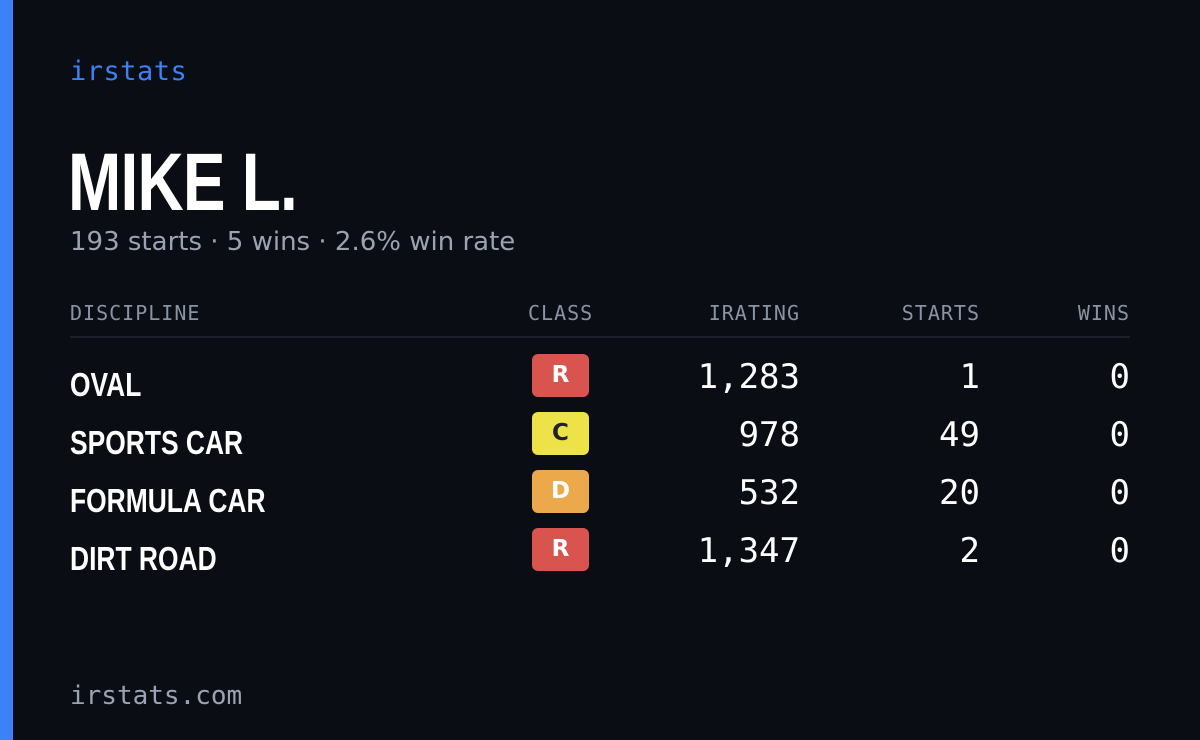 The width and height of the screenshot is (1200, 740). Describe the element at coordinates (129, 71) in the screenshot. I see `brand-logo: irstats` at that location.